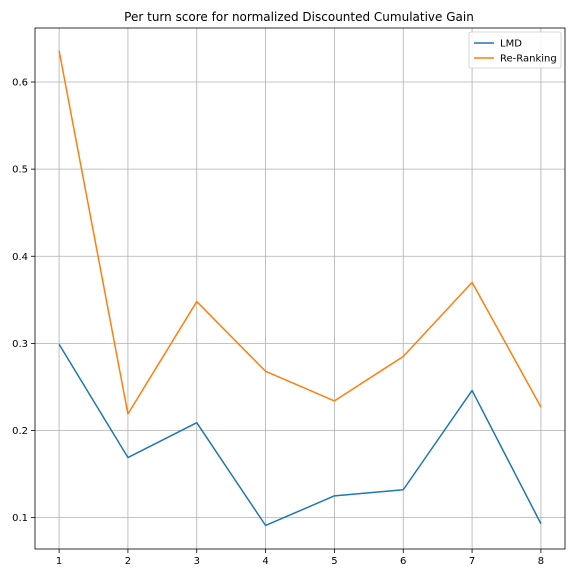  I want to click on y-tick-label: 0.3, so click(20, 344).